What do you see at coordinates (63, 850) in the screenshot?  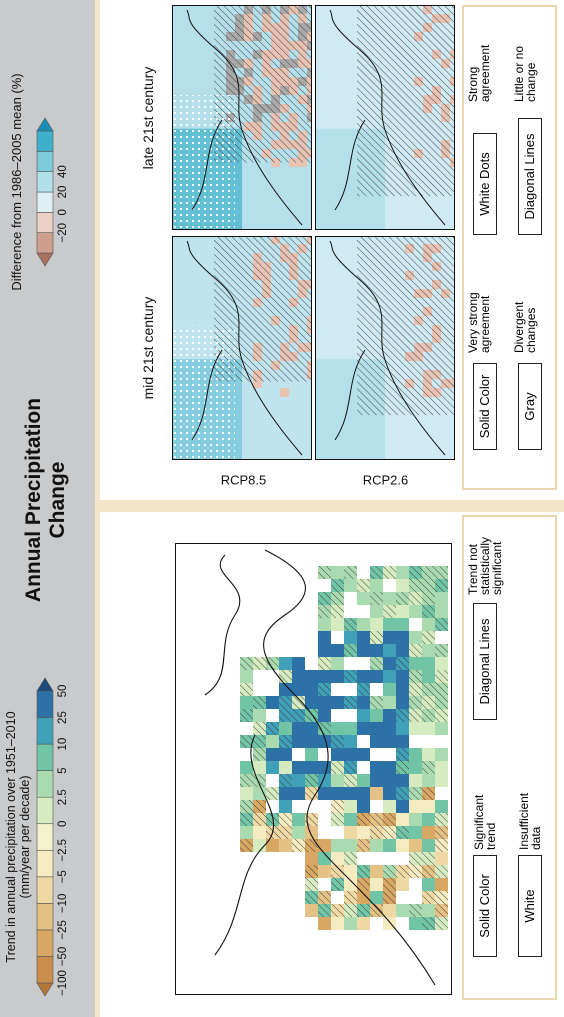 I see `colorbar-tick-label: −2.5` at bounding box center [63, 850].